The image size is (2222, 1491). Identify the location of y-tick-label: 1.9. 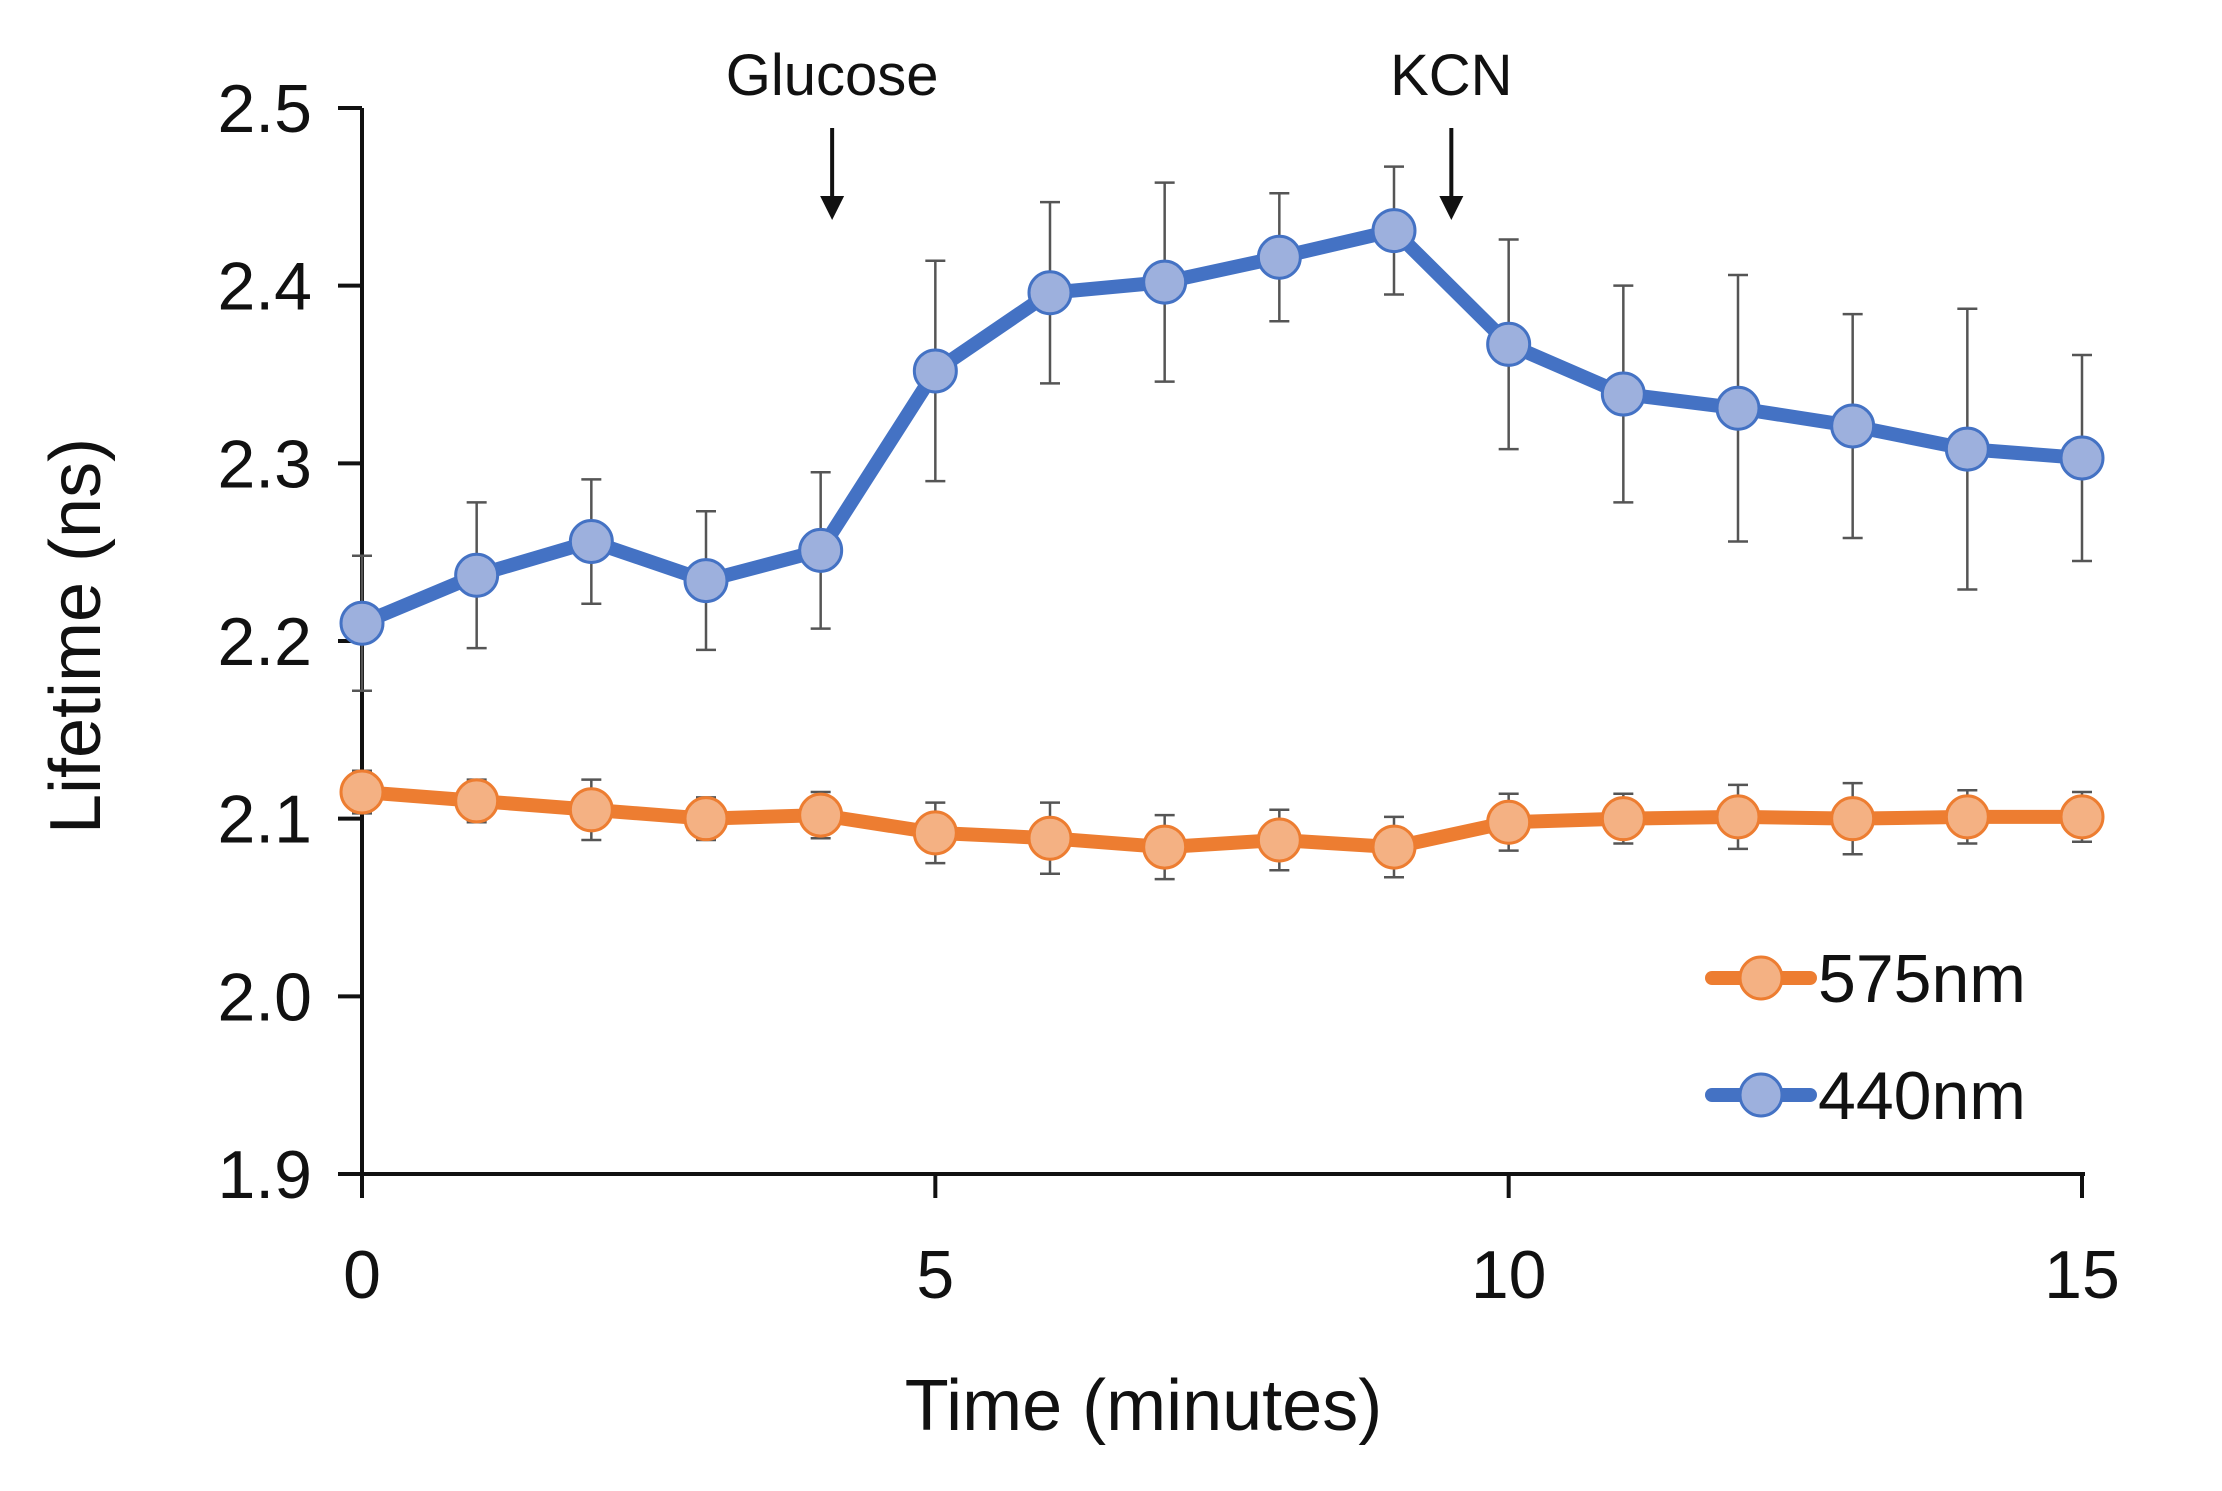
(264, 1175).